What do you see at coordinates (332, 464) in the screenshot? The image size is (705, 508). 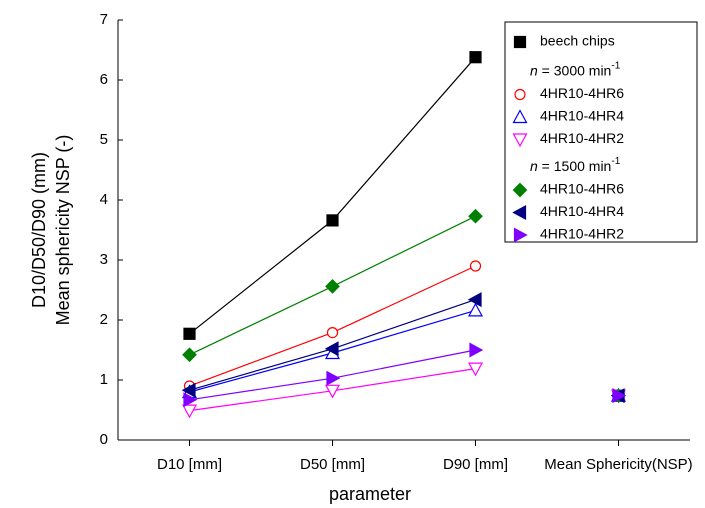 I see `x-tick-label: D50 [mm]` at bounding box center [332, 464].